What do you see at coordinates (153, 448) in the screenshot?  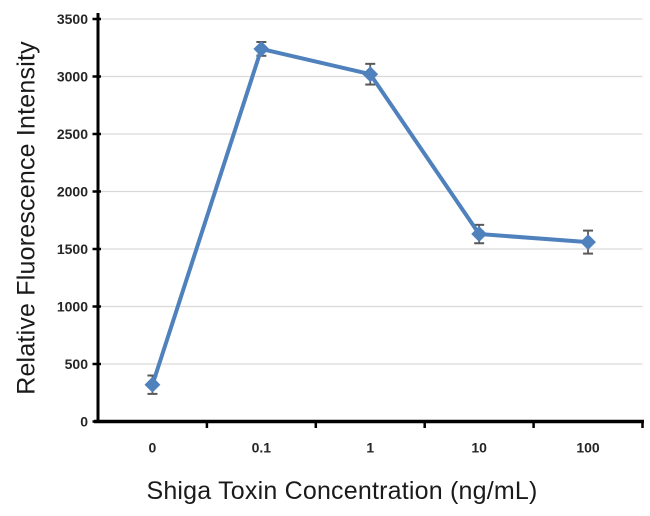 I see `x-axis-tick-label: 0` at bounding box center [153, 448].